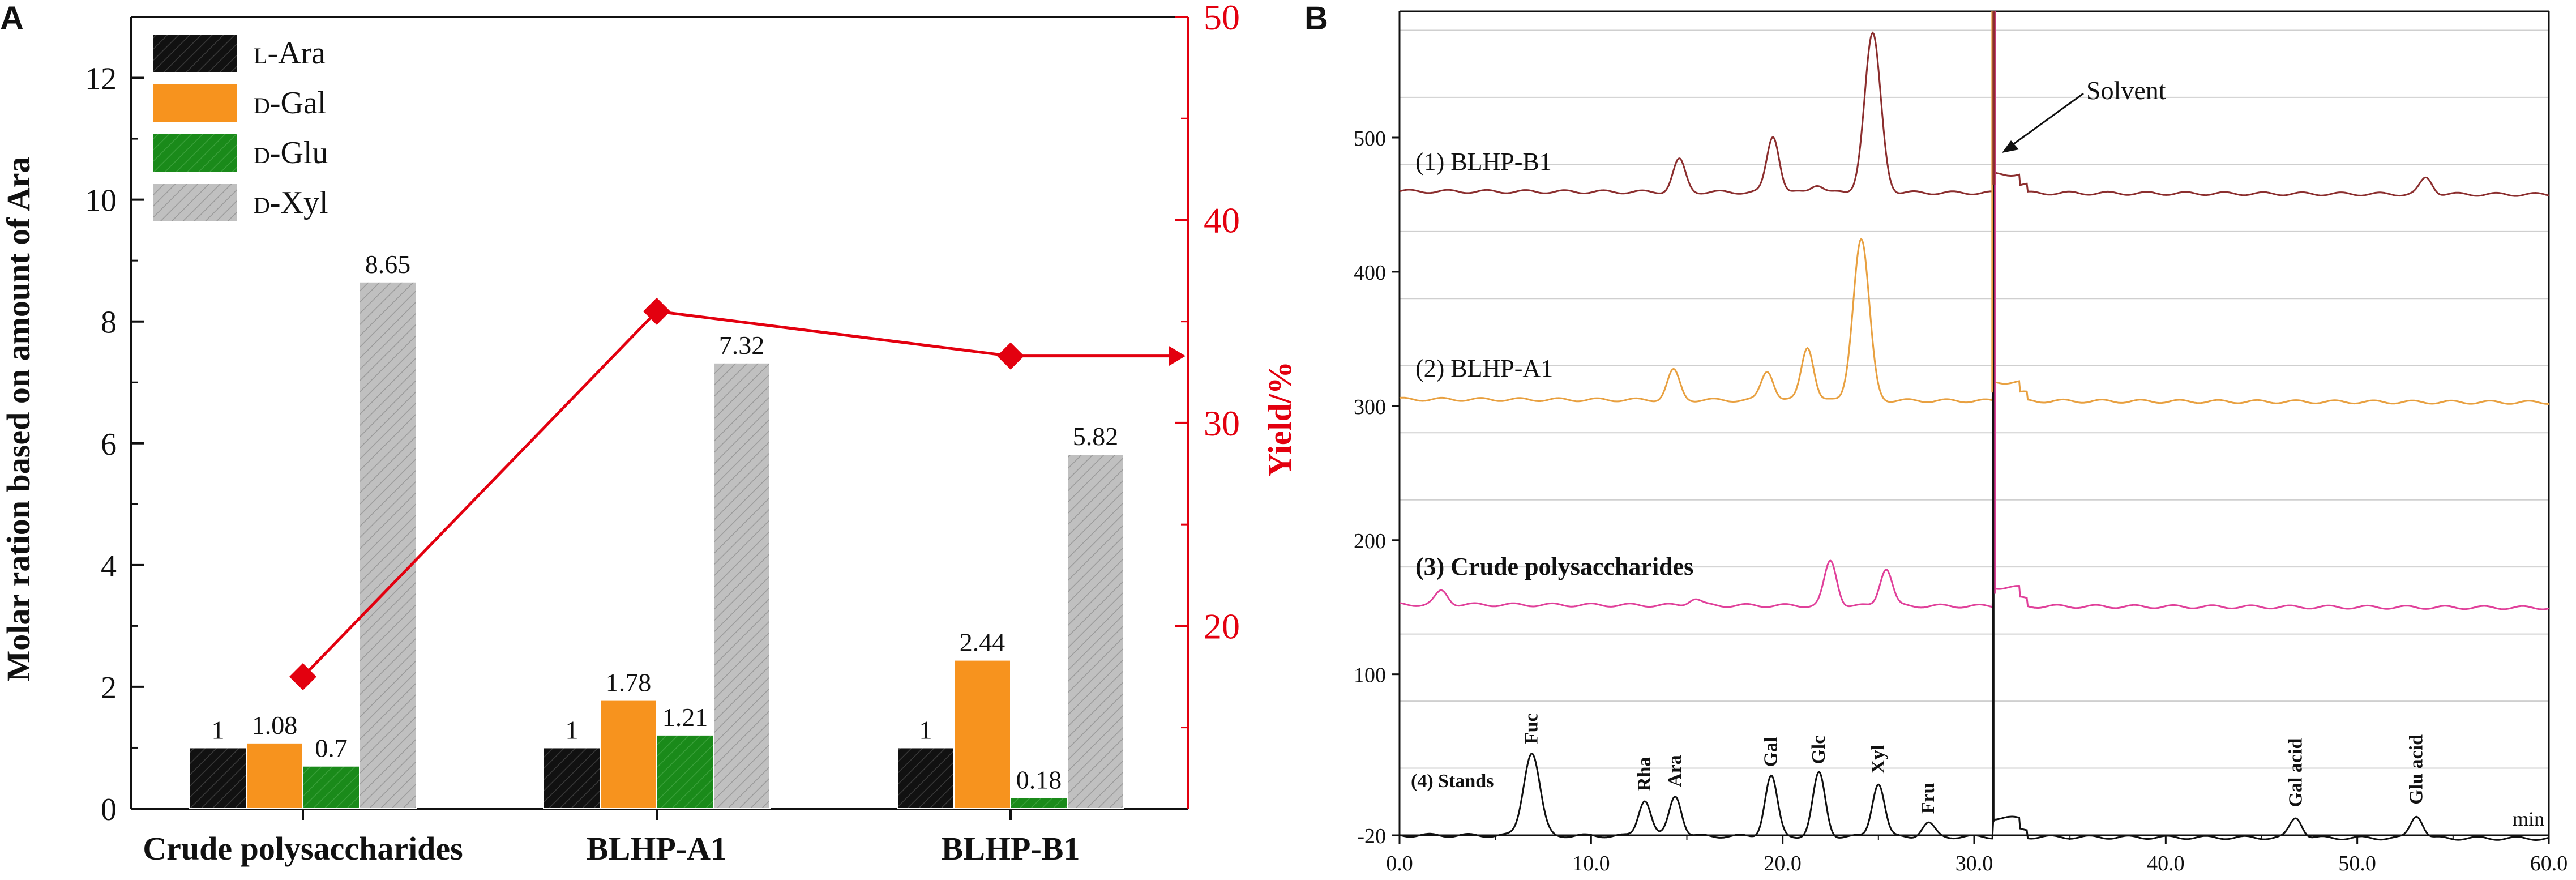 This screenshot has width=2576, height=880. I want to click on solvent-arrow, so click(2045, 120).